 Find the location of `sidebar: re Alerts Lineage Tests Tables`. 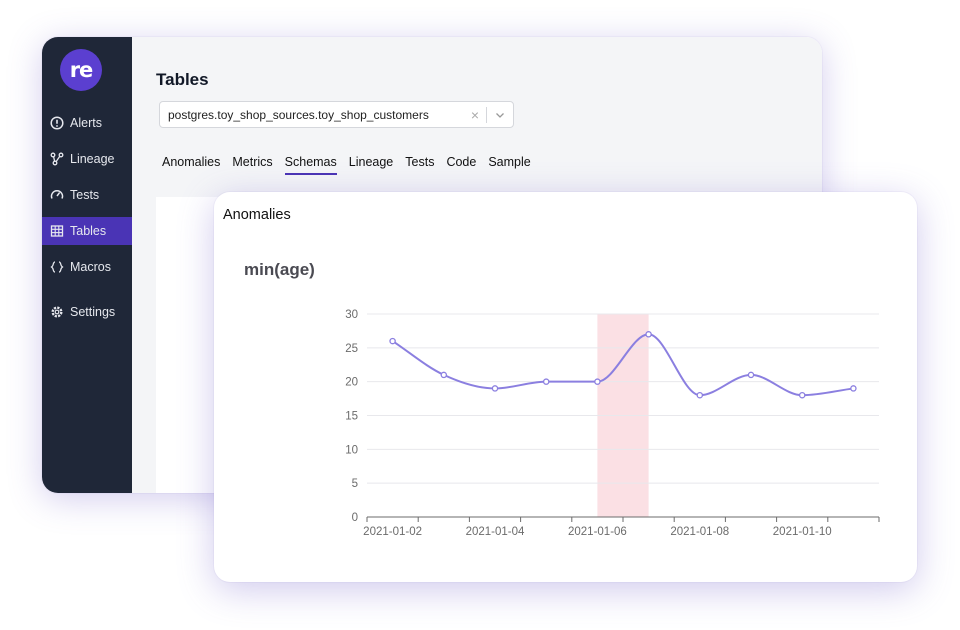

sidebar: re Alerts Lineage Tests Tables is located at coordinates (87, 265).